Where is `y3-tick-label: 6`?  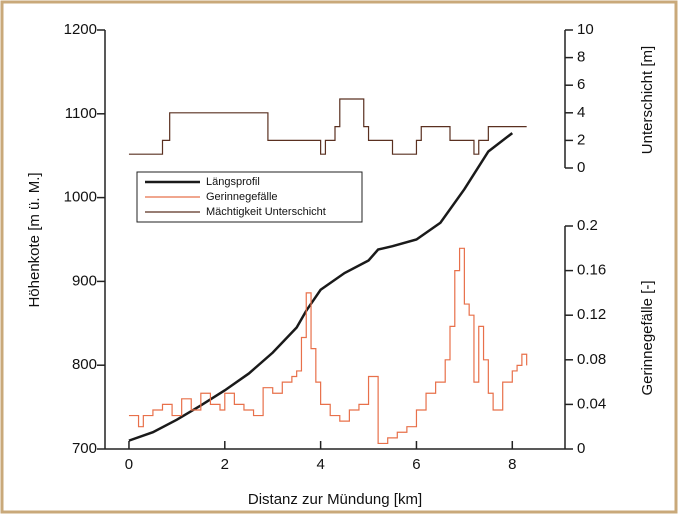 y3-tick-label: 6 is located at coordinates (581, 84).